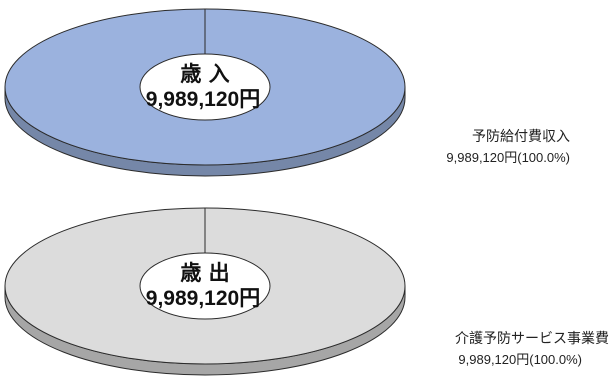 This screenshot has height=387, width=612. What do you see at coordinates (532, 339) in the screenshot?
I see `expenditure-slice-label: 介護予防サービス事業費` at bounding box center [532, 339].